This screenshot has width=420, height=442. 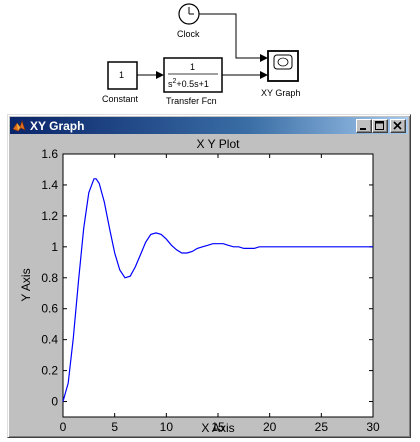 I want to click on y-tick-label: 0.4, so click(x=49, y=340).